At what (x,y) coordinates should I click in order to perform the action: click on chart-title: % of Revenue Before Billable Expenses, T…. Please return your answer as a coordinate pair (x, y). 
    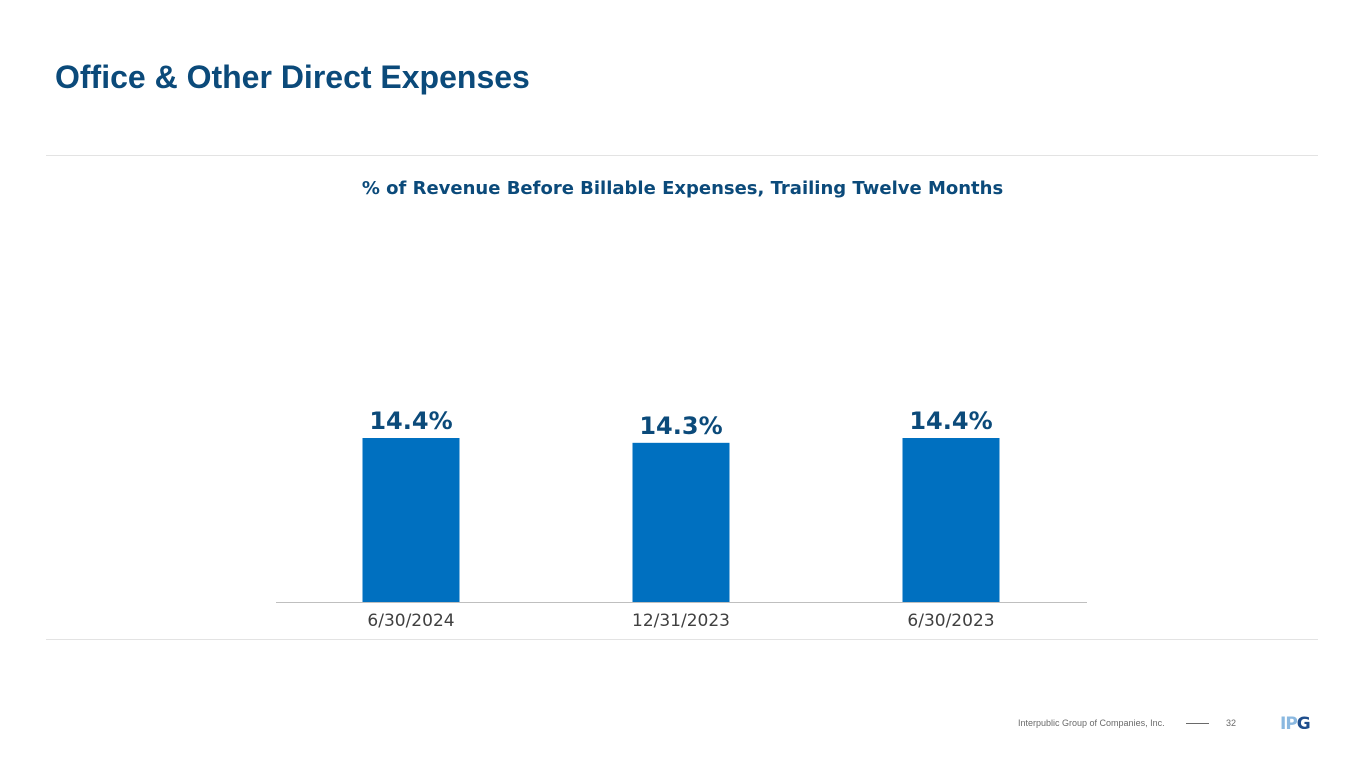
    Looking at the image, I should click on (682, 188).